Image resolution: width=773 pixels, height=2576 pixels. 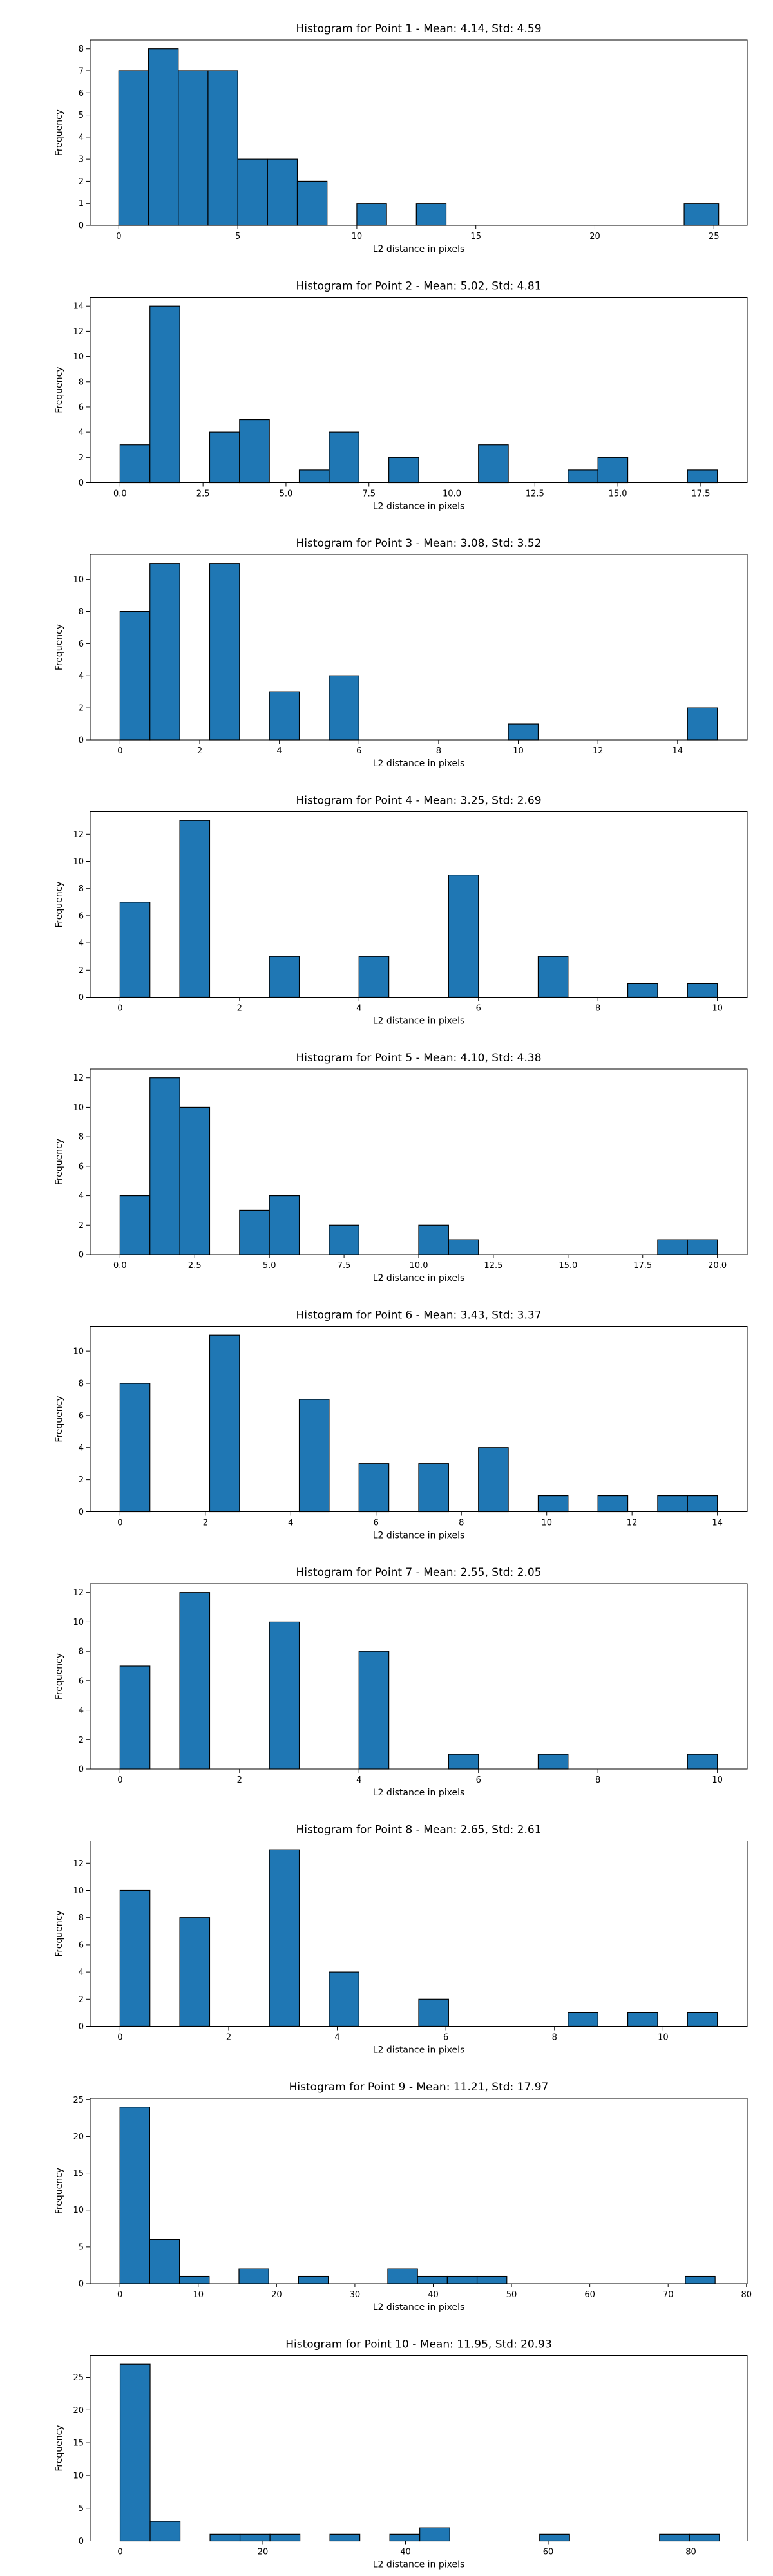 What do you see at coordinates (511, 2295) in the screenshot?
I see `x-tick-label: 50` at bounding box center [511, 2295].